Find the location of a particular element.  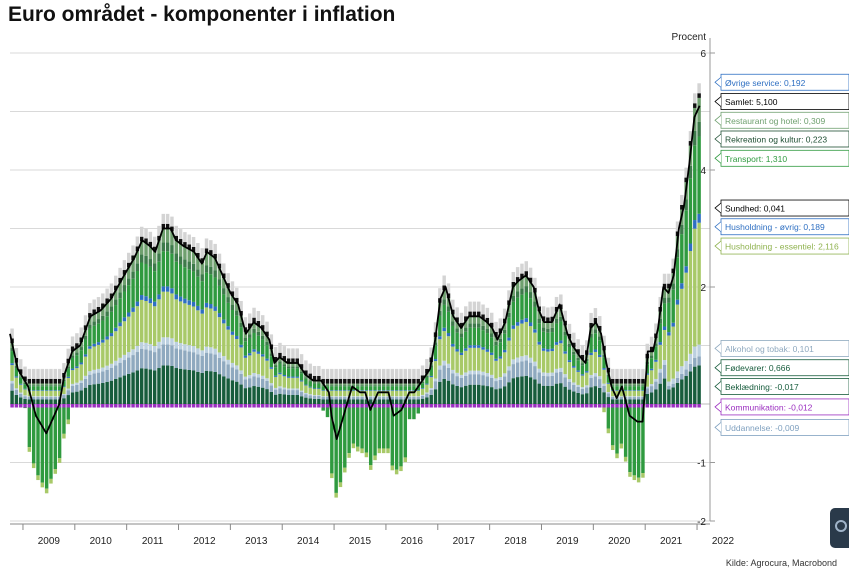

label-text: Husholdning - øvrig: 0,189 is located at coordinates (775, 227).